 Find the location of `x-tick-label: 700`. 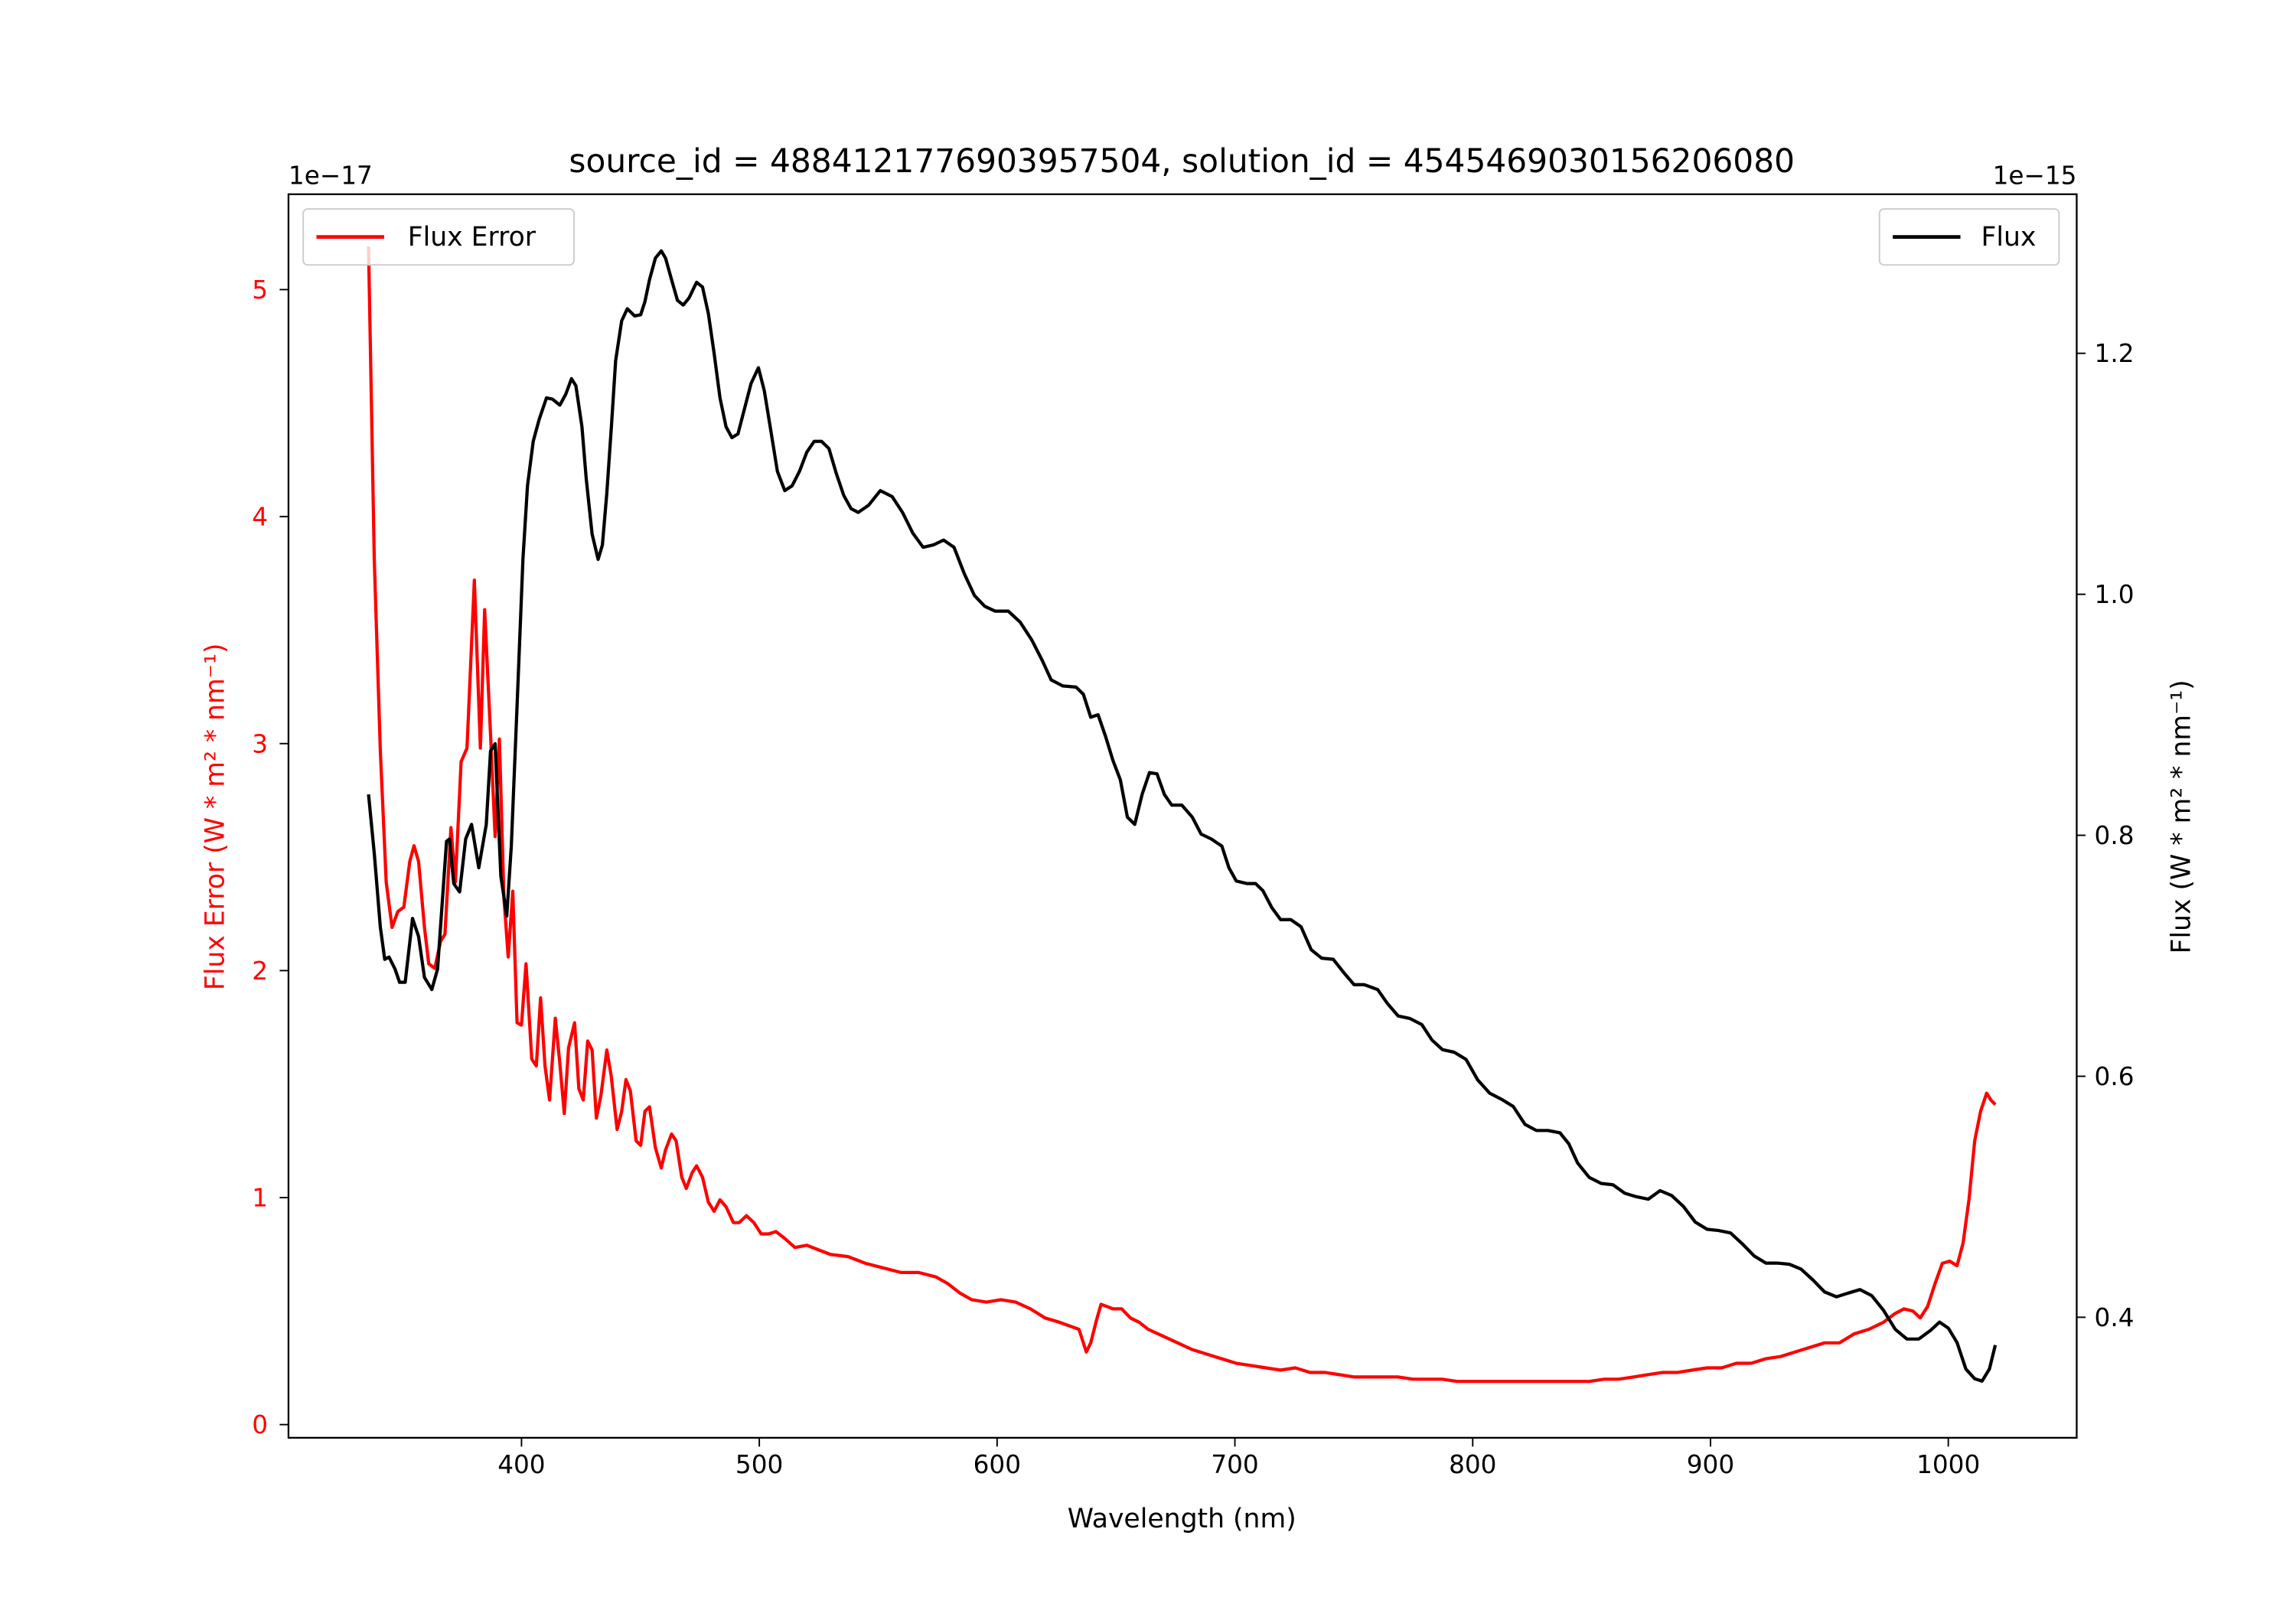

x-tick-label: 700 is located at coordinates (1234, 1464).